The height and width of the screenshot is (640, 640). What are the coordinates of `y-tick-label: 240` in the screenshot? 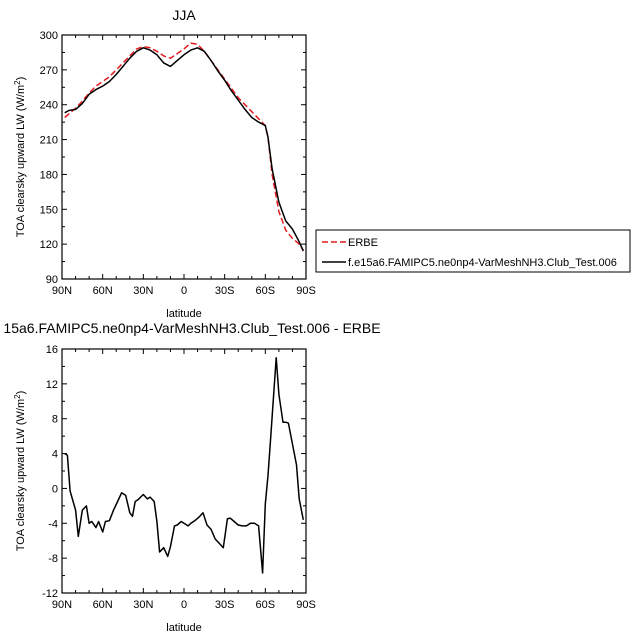 It's located at (49, 106).